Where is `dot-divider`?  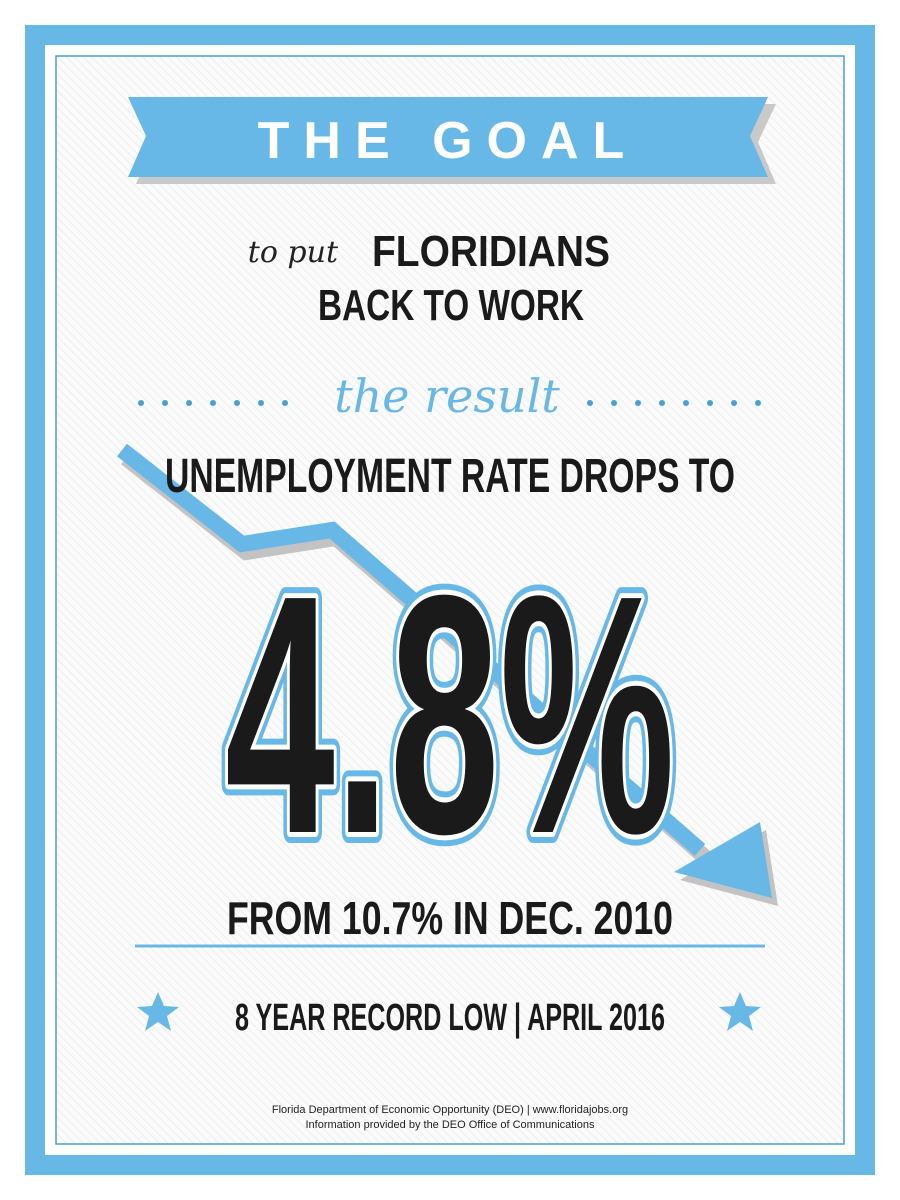
dot-divider is located at coordinates (449, 403).